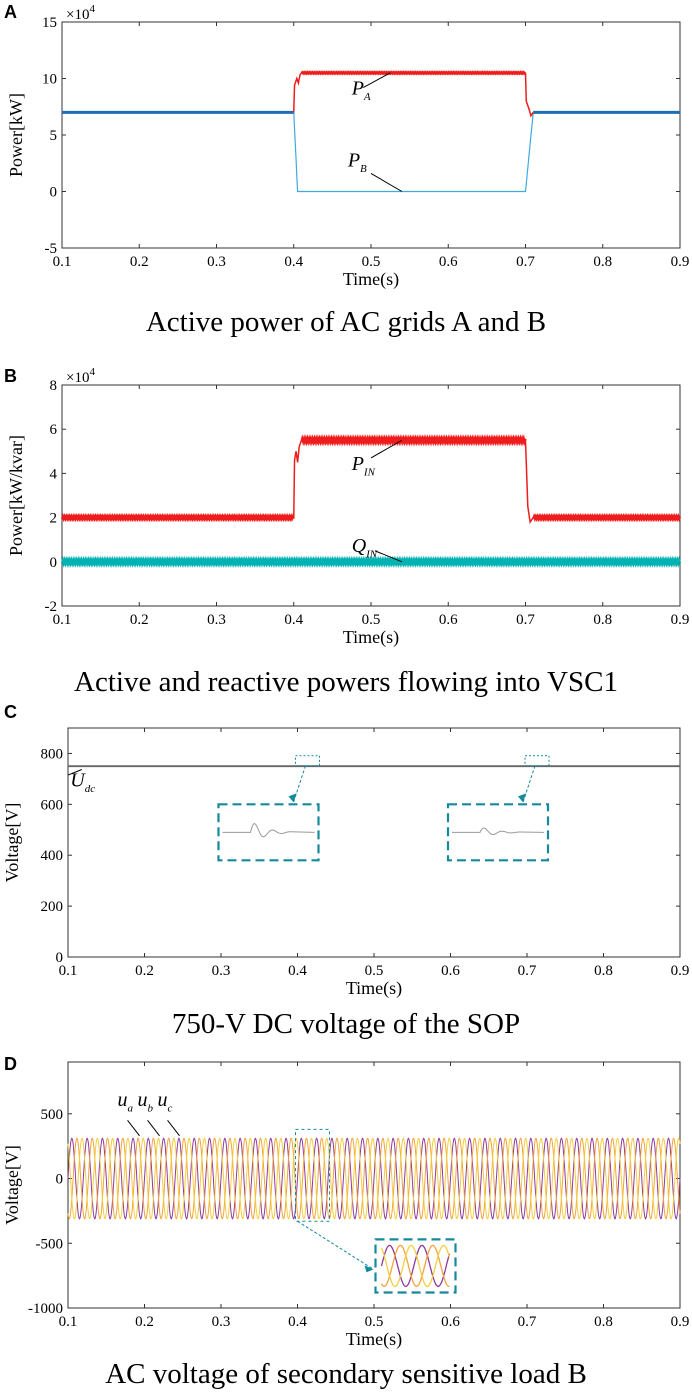 This screenshot has height=1400, width=692. What do you see at coordinates (298, 92) in the screenshot?
I see `series-pa-transient` at bounding box center [298, 92].